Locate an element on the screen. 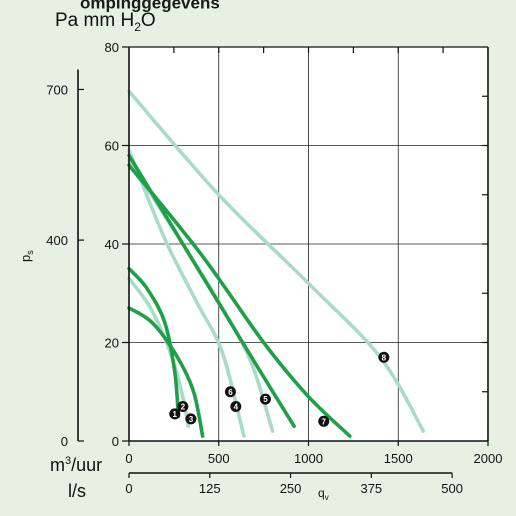  curve-label-text: 2 is located at coordinates (183, 407).